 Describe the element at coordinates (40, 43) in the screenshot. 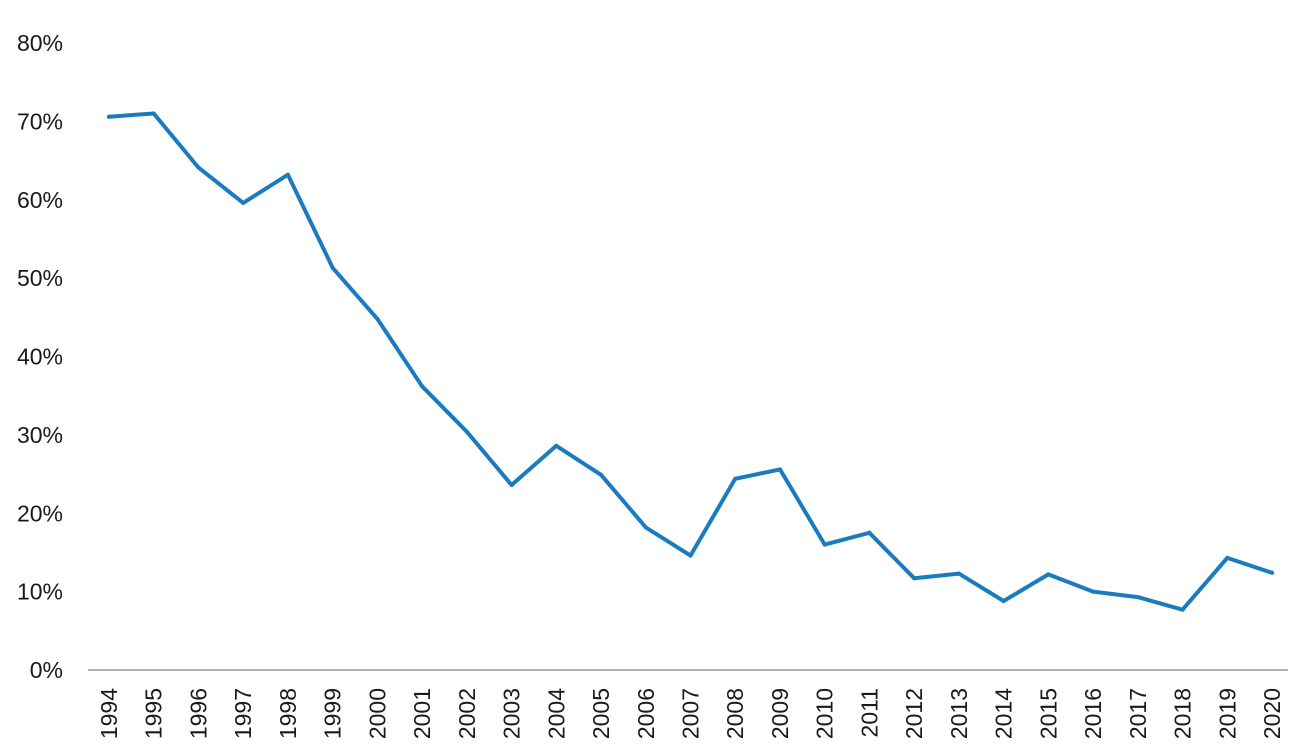

I see `y-tick-label: 80%` at that location.